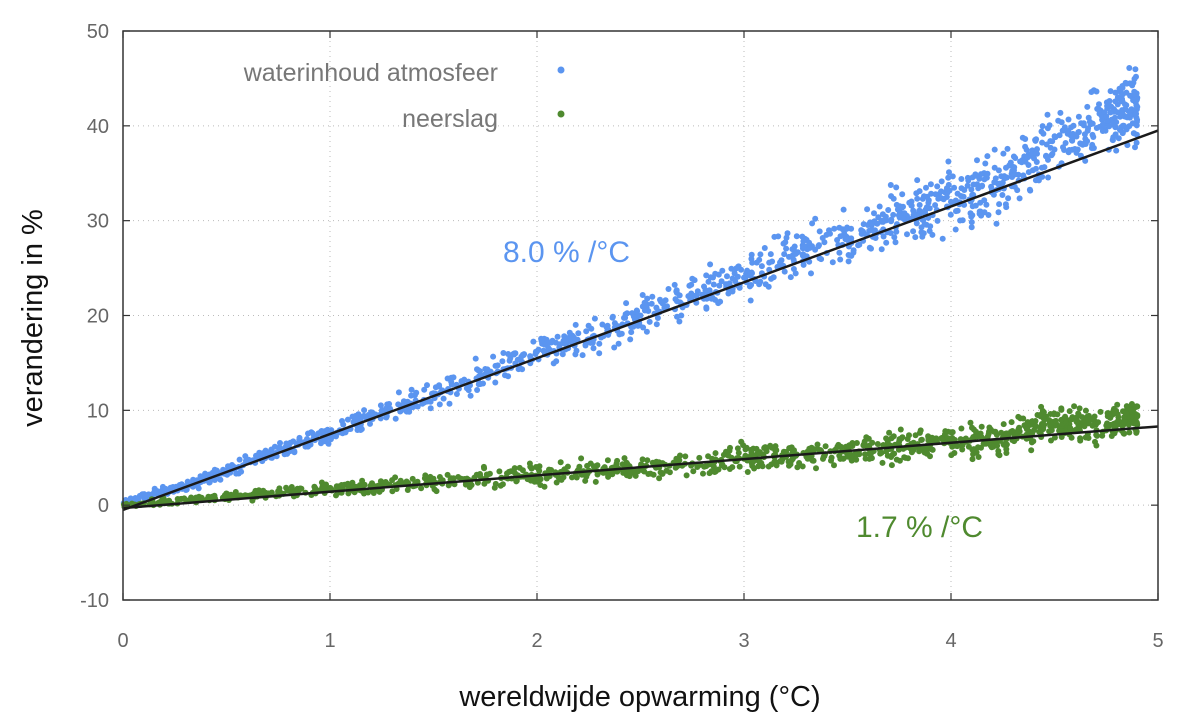 This screenshot has height=720, width=1200. Describe the element at coordinates (561, 70) in the screenshot. I see `legend-marker-water` at that location.